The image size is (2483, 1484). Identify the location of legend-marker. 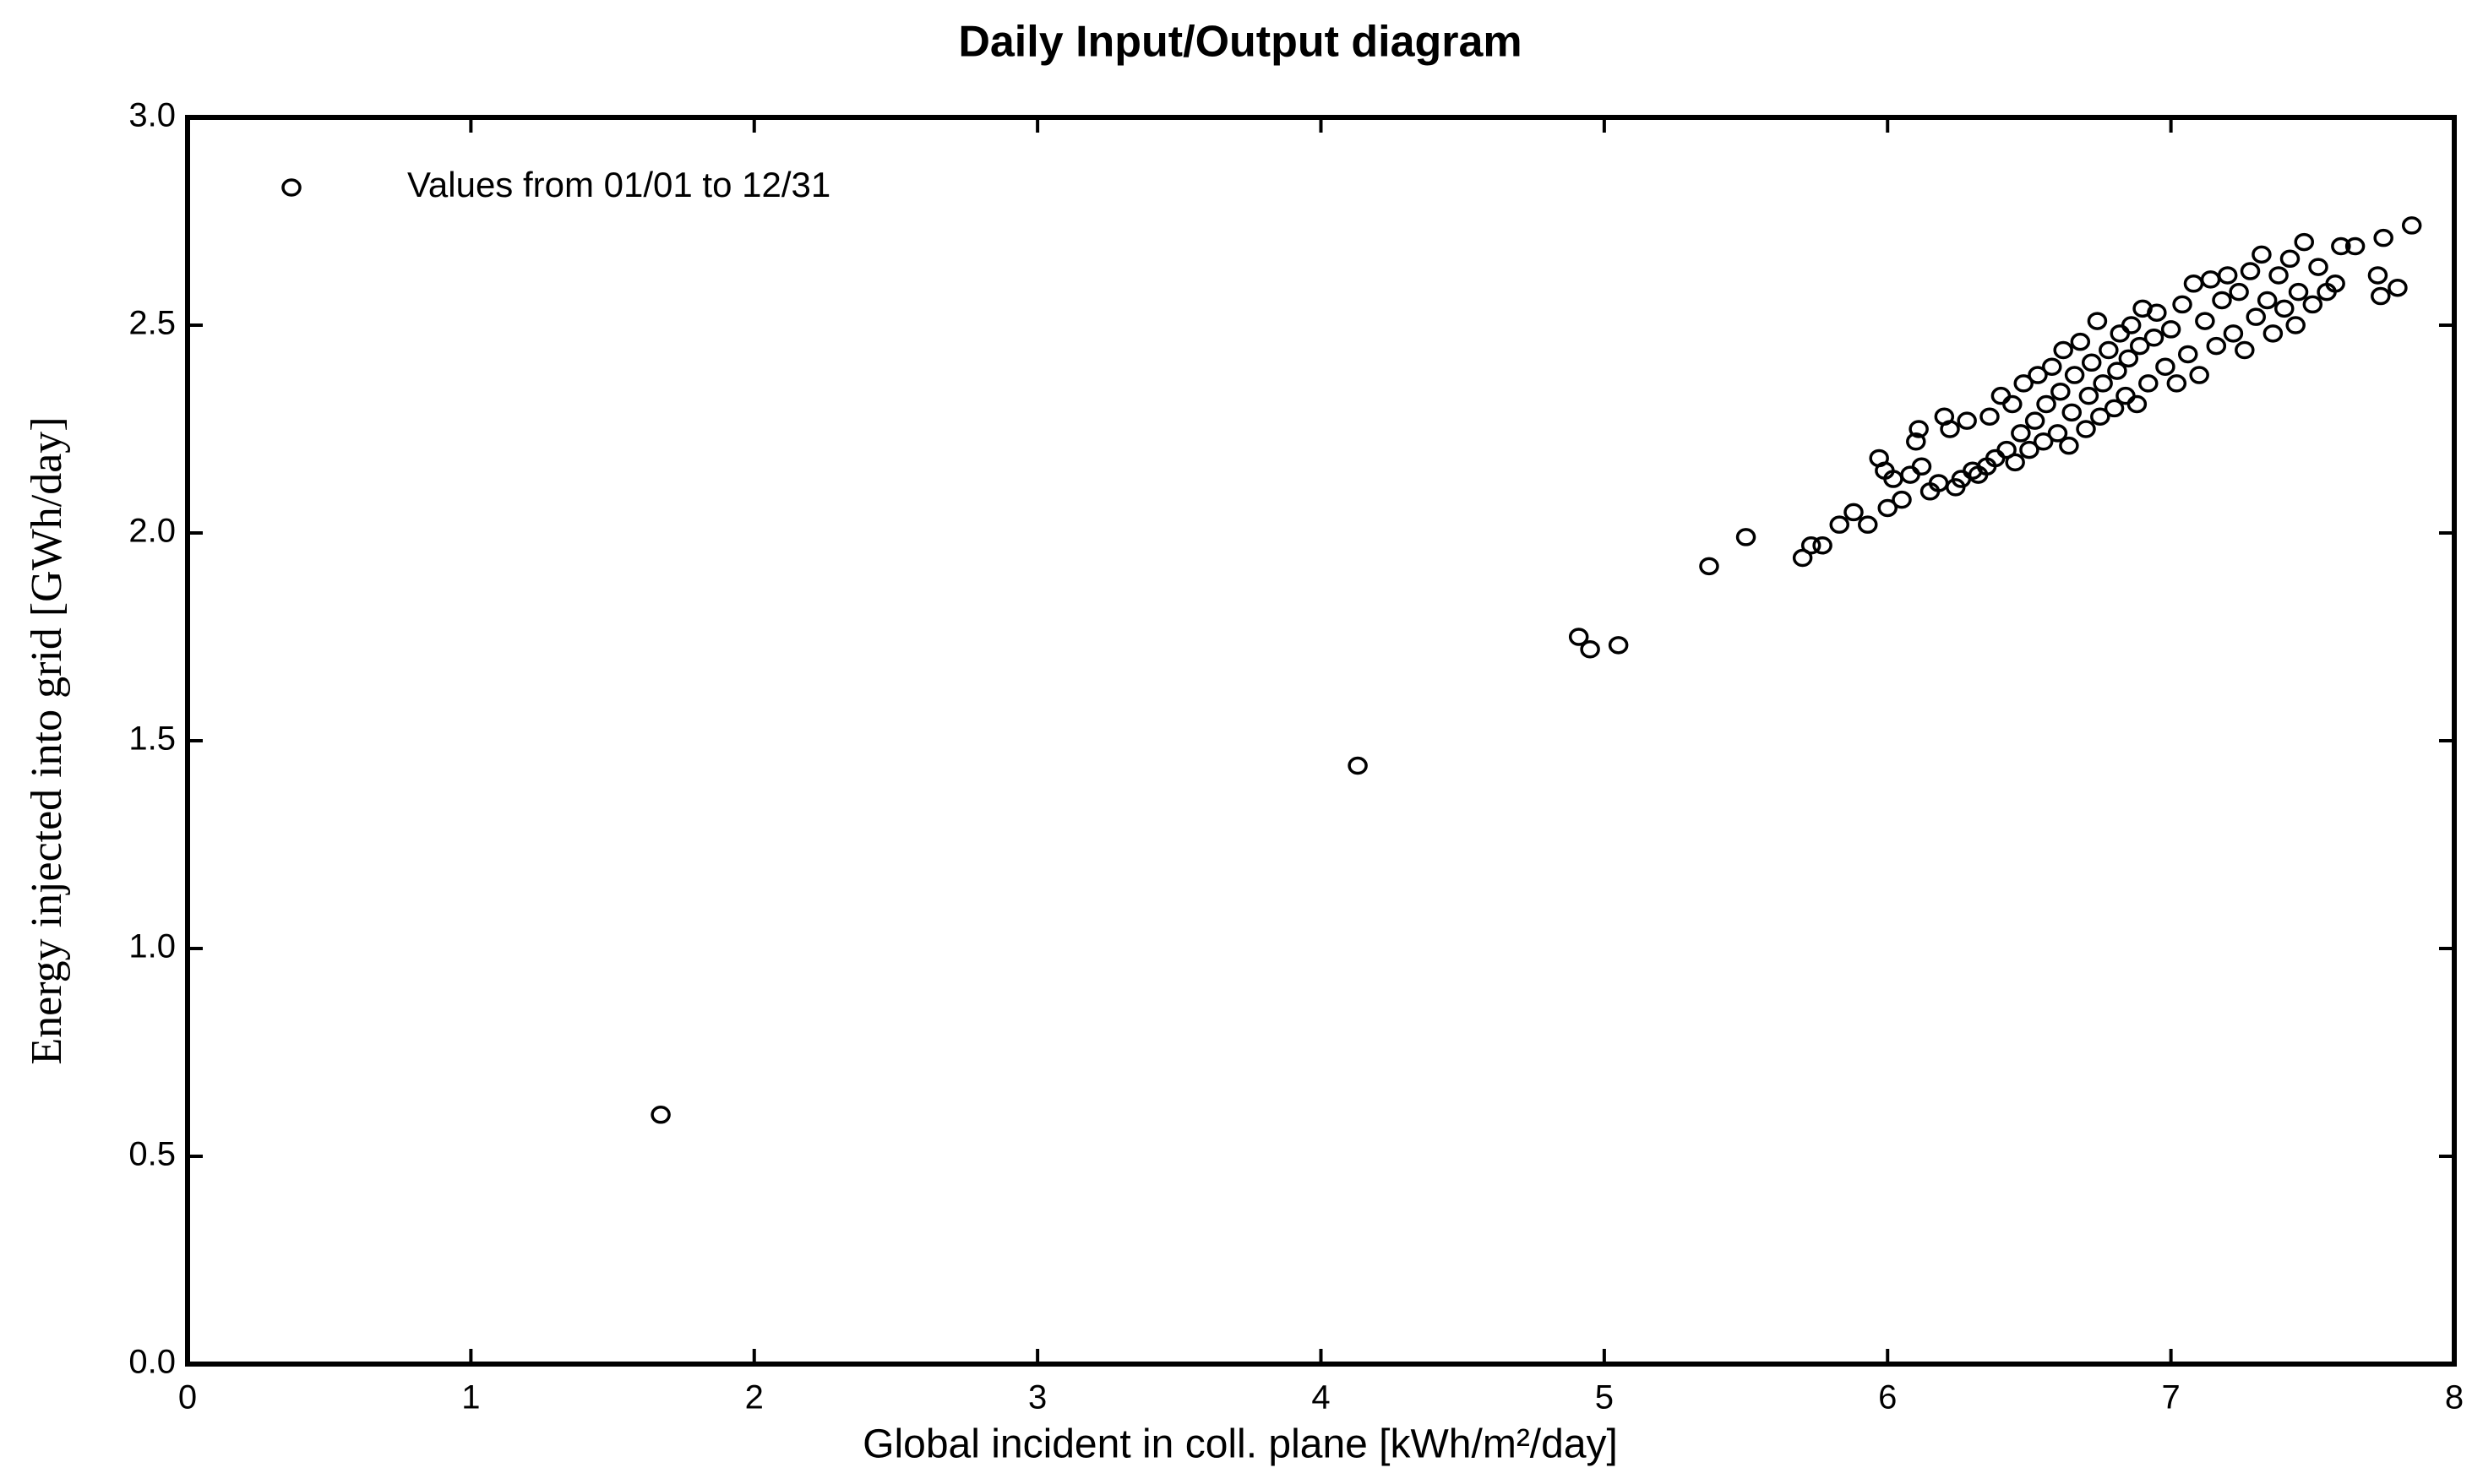
(291, 187).